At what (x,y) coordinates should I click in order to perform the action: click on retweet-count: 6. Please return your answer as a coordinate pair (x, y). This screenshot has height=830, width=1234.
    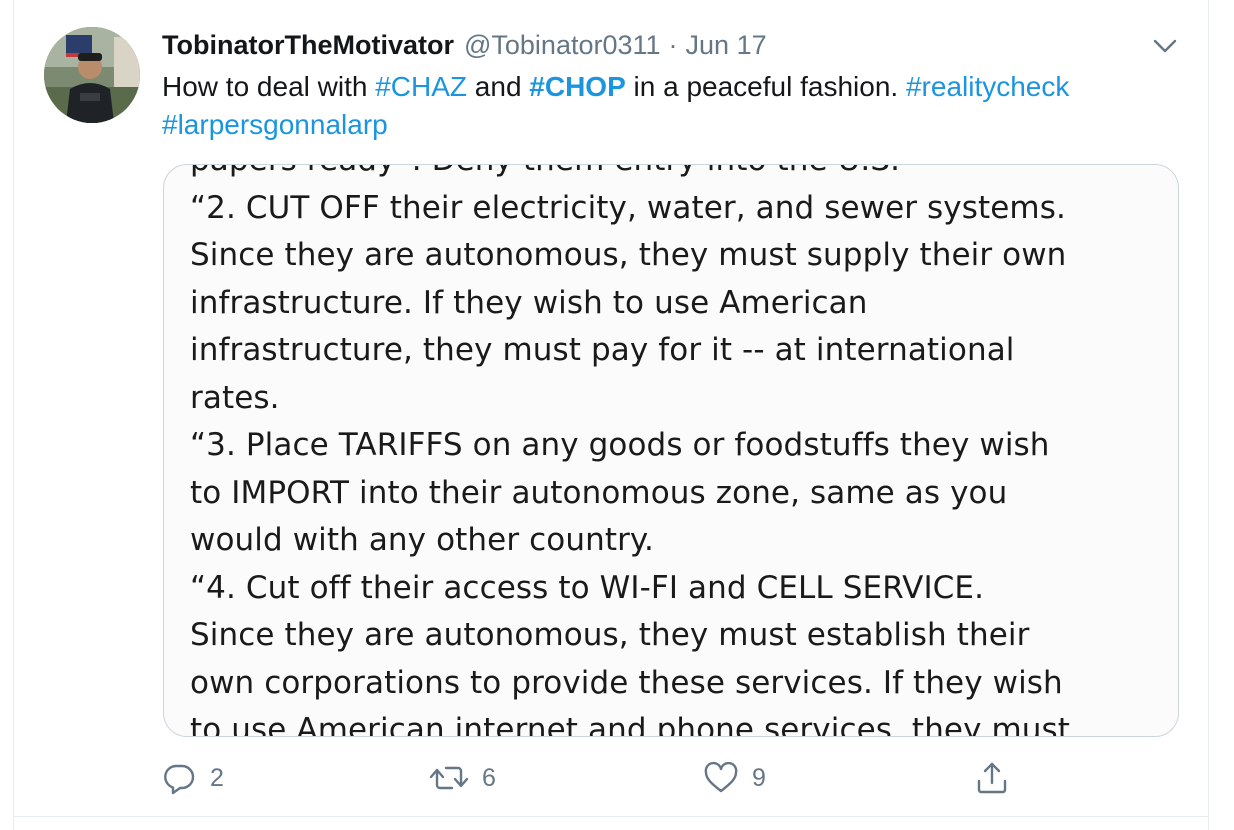
    Looking at the image, I should click on (489, 777).